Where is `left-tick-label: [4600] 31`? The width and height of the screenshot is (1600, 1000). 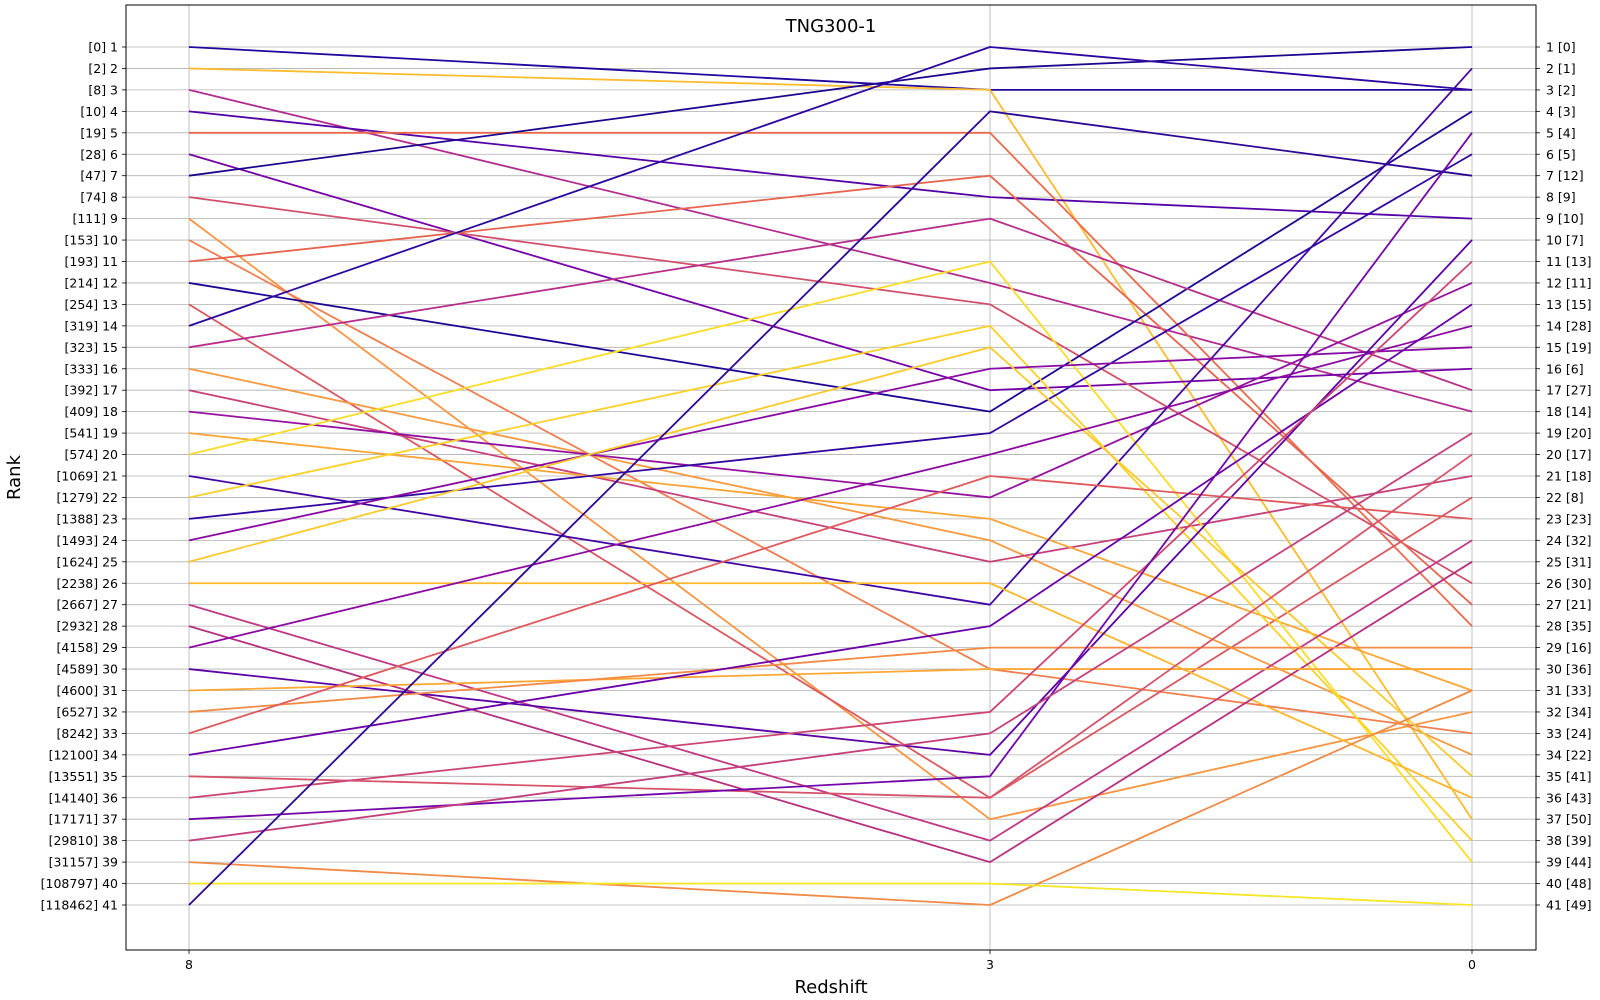 left-tick-label: [4600] 31 is located at coordinates (87, 690).